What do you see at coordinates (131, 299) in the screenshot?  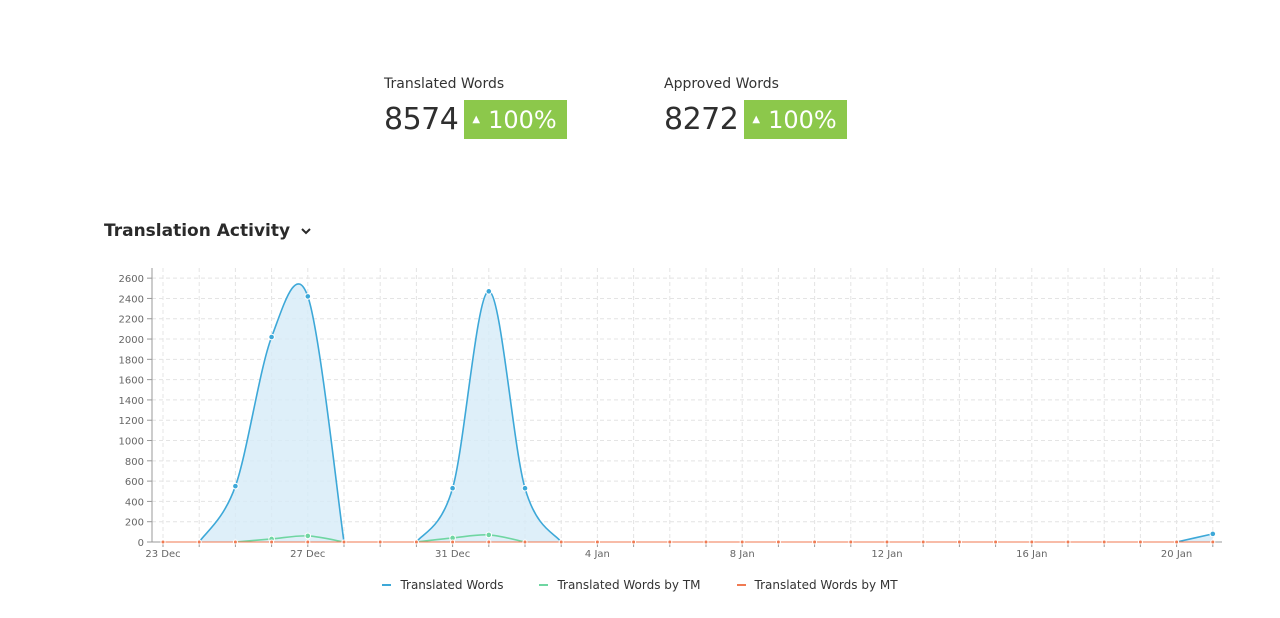 I see `y-tick-label: 2400` at bounding box center [131, 299].